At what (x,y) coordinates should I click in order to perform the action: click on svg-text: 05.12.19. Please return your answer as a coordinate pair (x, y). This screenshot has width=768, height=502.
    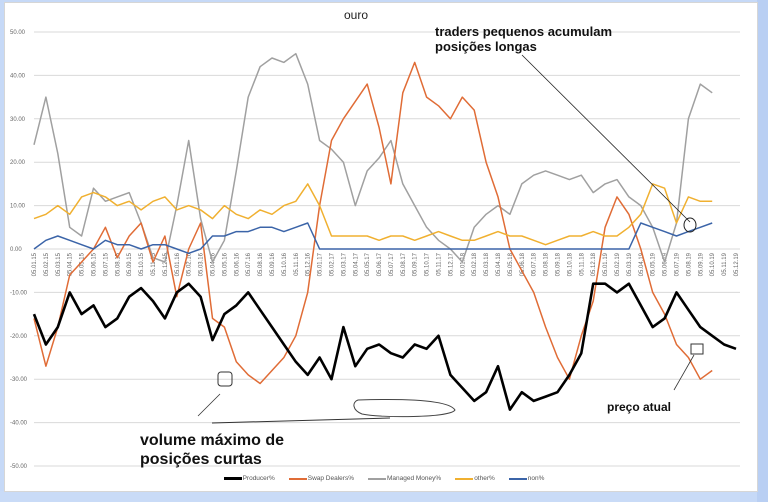
    Looking at the image, I should click on (737, 264).